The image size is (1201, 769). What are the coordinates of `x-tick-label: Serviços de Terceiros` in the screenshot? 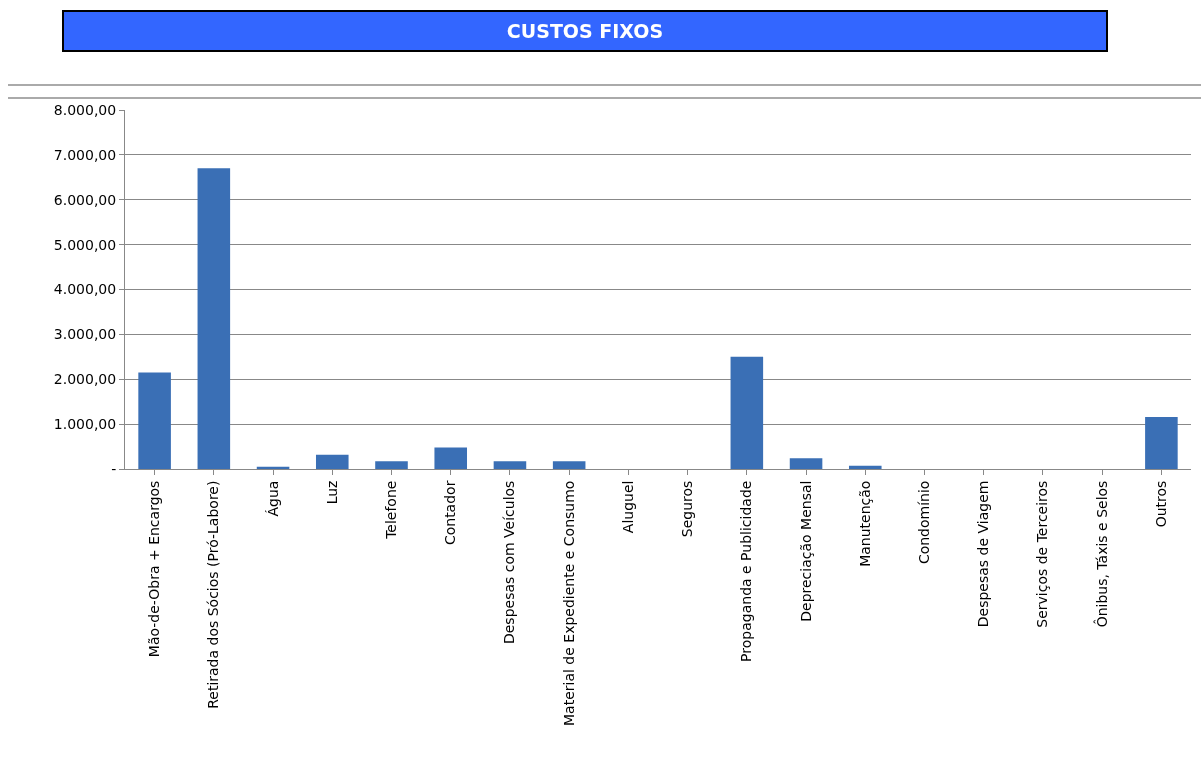 It's located at (1042, 554).